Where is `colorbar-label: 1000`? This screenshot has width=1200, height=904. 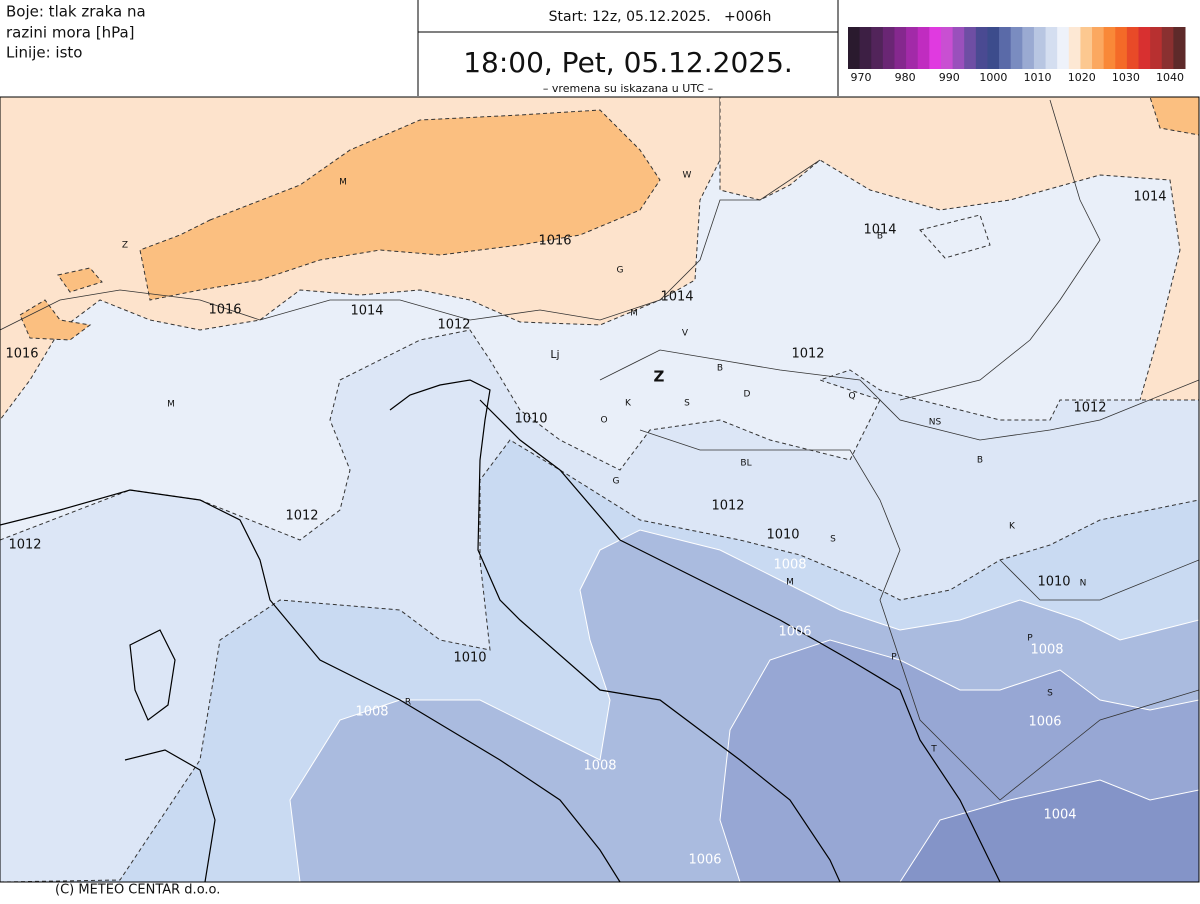
colorbar-label: 1000 is located at coordinates (993, 77).